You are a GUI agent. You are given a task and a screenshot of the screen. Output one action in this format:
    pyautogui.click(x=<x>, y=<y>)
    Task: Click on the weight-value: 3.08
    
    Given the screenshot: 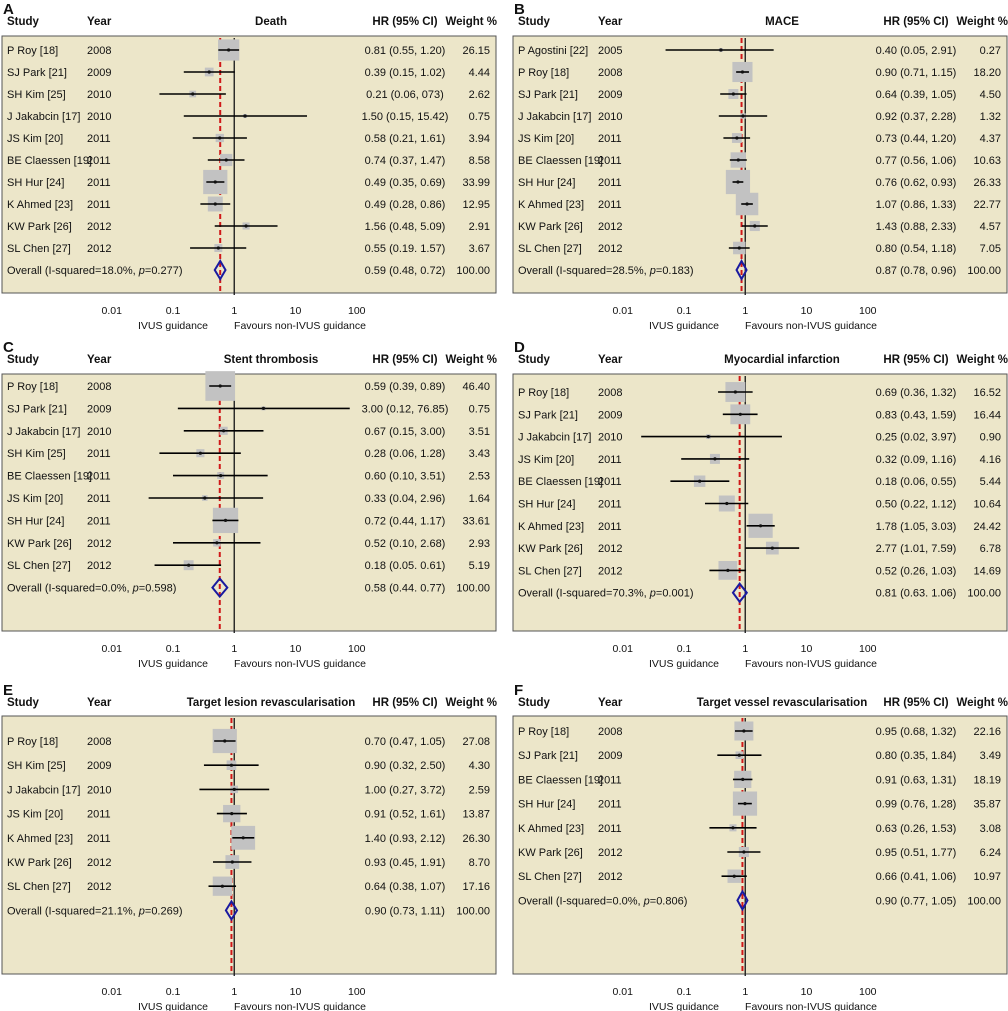 What is the action you would take?
    pyautogui.click(x=990, y=829)
    